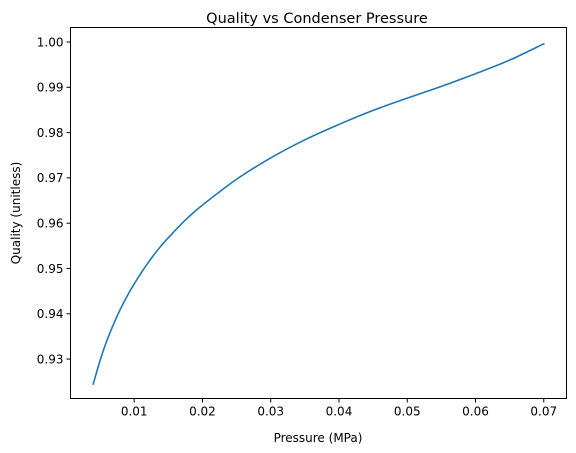 This screenshot has width=576, height=453. Describe the element at coordinates (50, 133) in the screenshot. I see `y-tick-label: 0.98` at that location.